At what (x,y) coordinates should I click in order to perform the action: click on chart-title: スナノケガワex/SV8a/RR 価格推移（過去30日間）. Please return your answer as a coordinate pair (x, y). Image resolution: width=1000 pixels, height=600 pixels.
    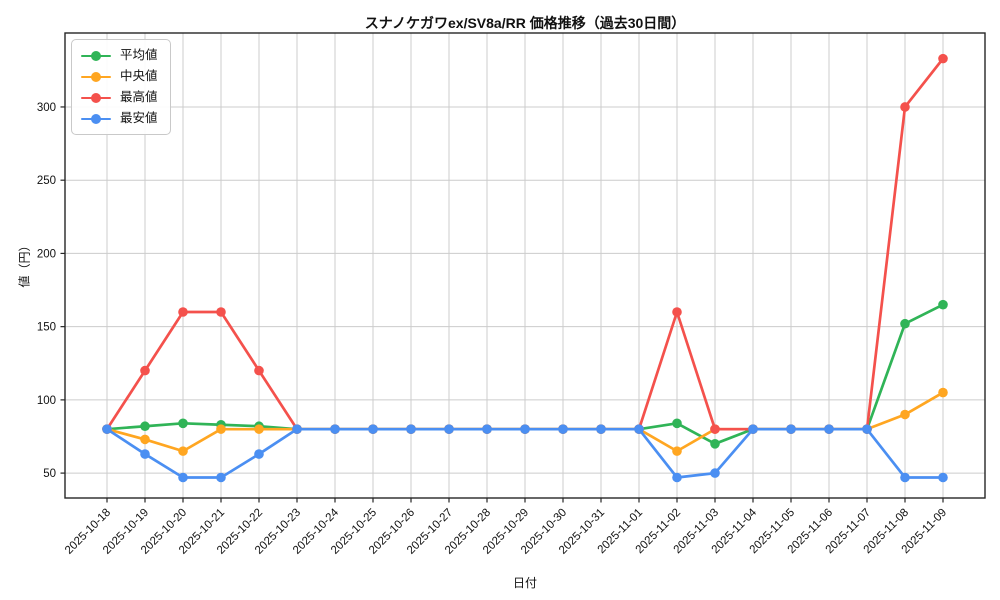
    Looking at the image, I should click on (525, 23).